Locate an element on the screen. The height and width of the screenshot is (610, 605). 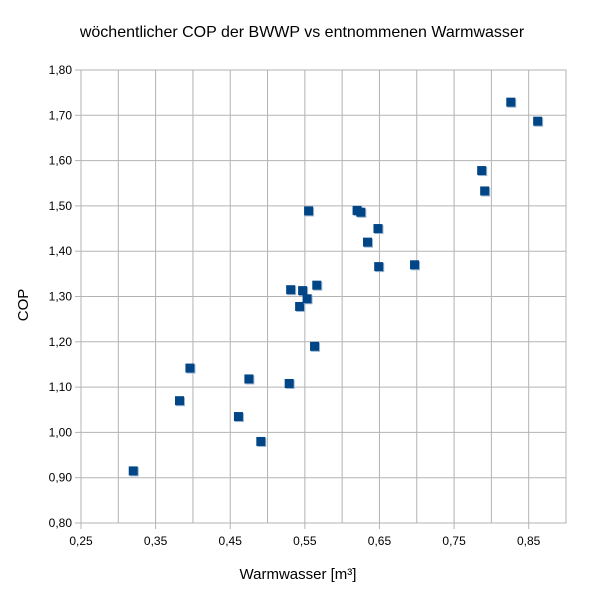
y-tick-label: 1,50 is located at coordinates (61, 206).